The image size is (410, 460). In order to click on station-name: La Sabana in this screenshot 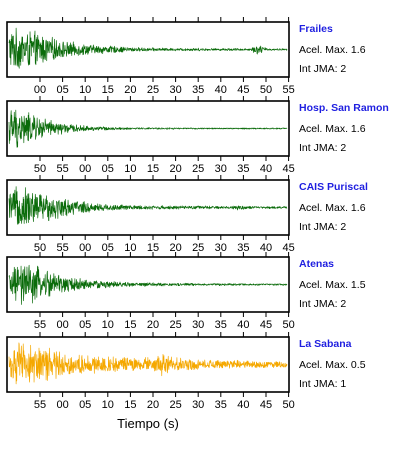, I will do `click(325, 344)`.